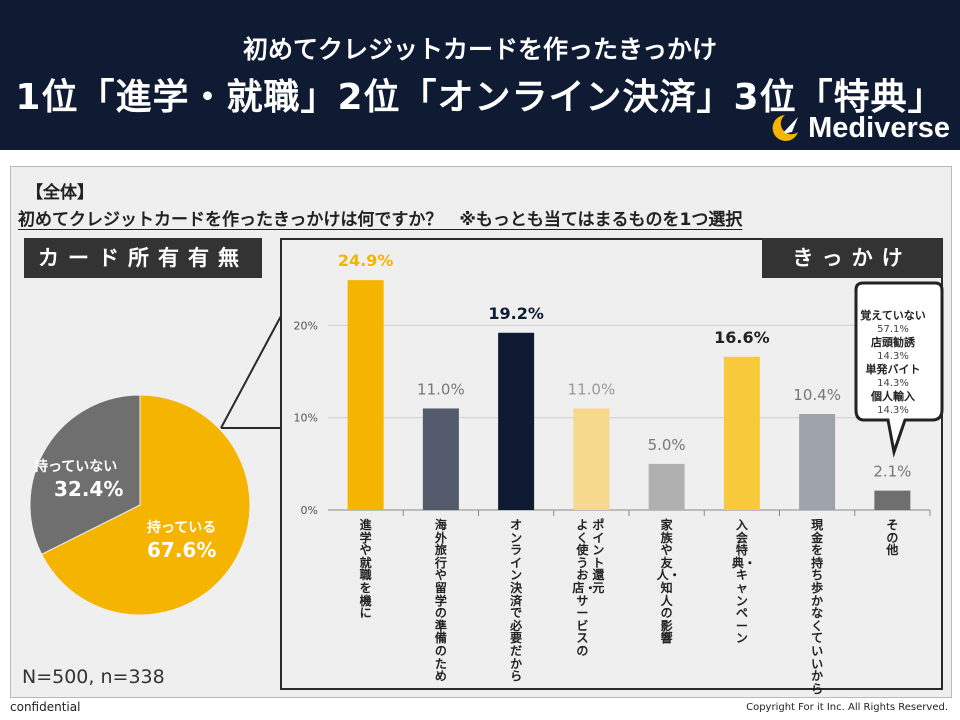 The height and width of the screenshot is (720, 960). I want to click on pie-value-label: 67.6%, so click(181, 550).